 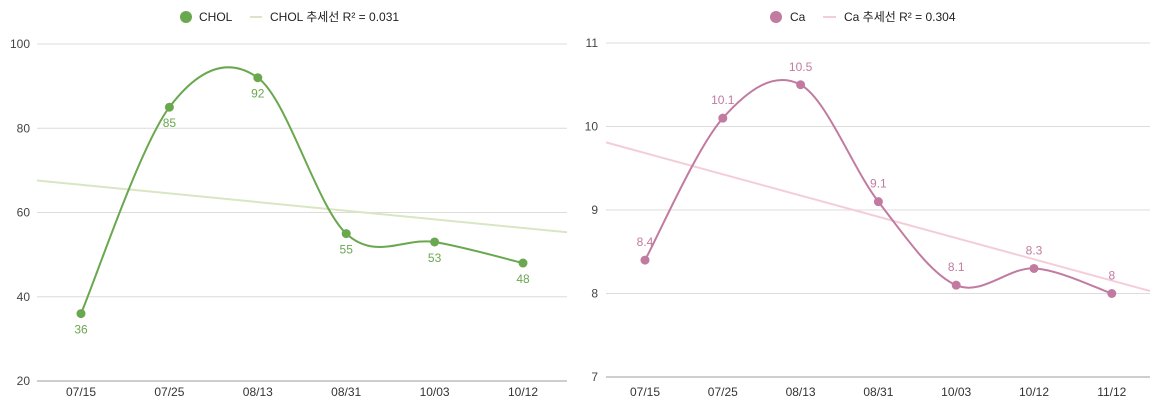 I want to click on data-label: 10.5, so click(x=801, y=67).